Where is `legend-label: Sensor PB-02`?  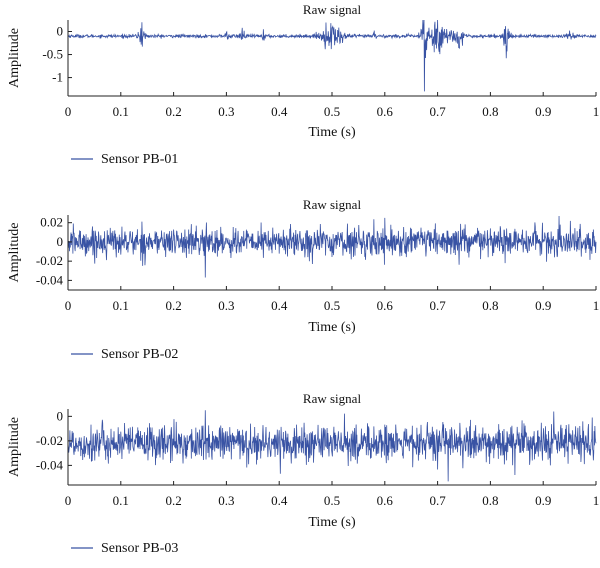 legend-label: Sensor PB-02 is located at coordinates (139, 354).